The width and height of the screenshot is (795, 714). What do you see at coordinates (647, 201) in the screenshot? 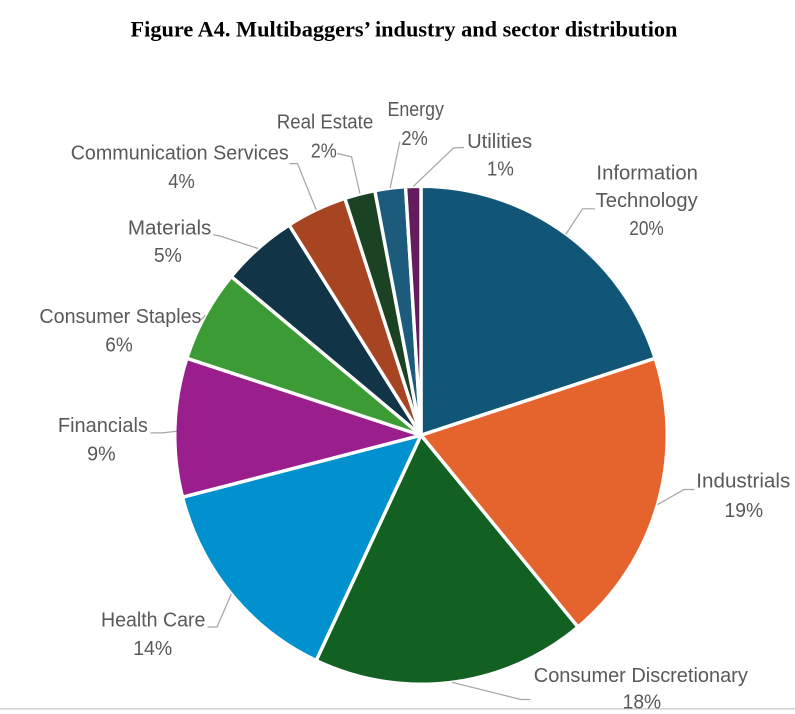
I see `svg-text: Technology` at bounding box center [647, 201].